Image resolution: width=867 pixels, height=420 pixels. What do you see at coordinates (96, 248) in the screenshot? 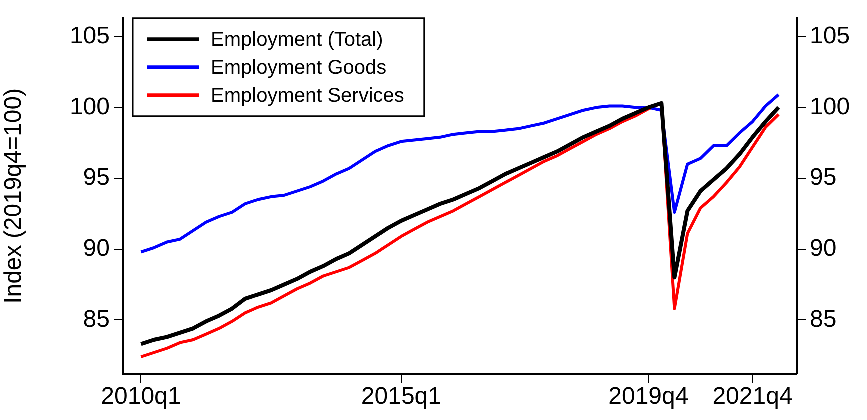
I see `y-tick-label: 90` at bounding box center [96, 248].